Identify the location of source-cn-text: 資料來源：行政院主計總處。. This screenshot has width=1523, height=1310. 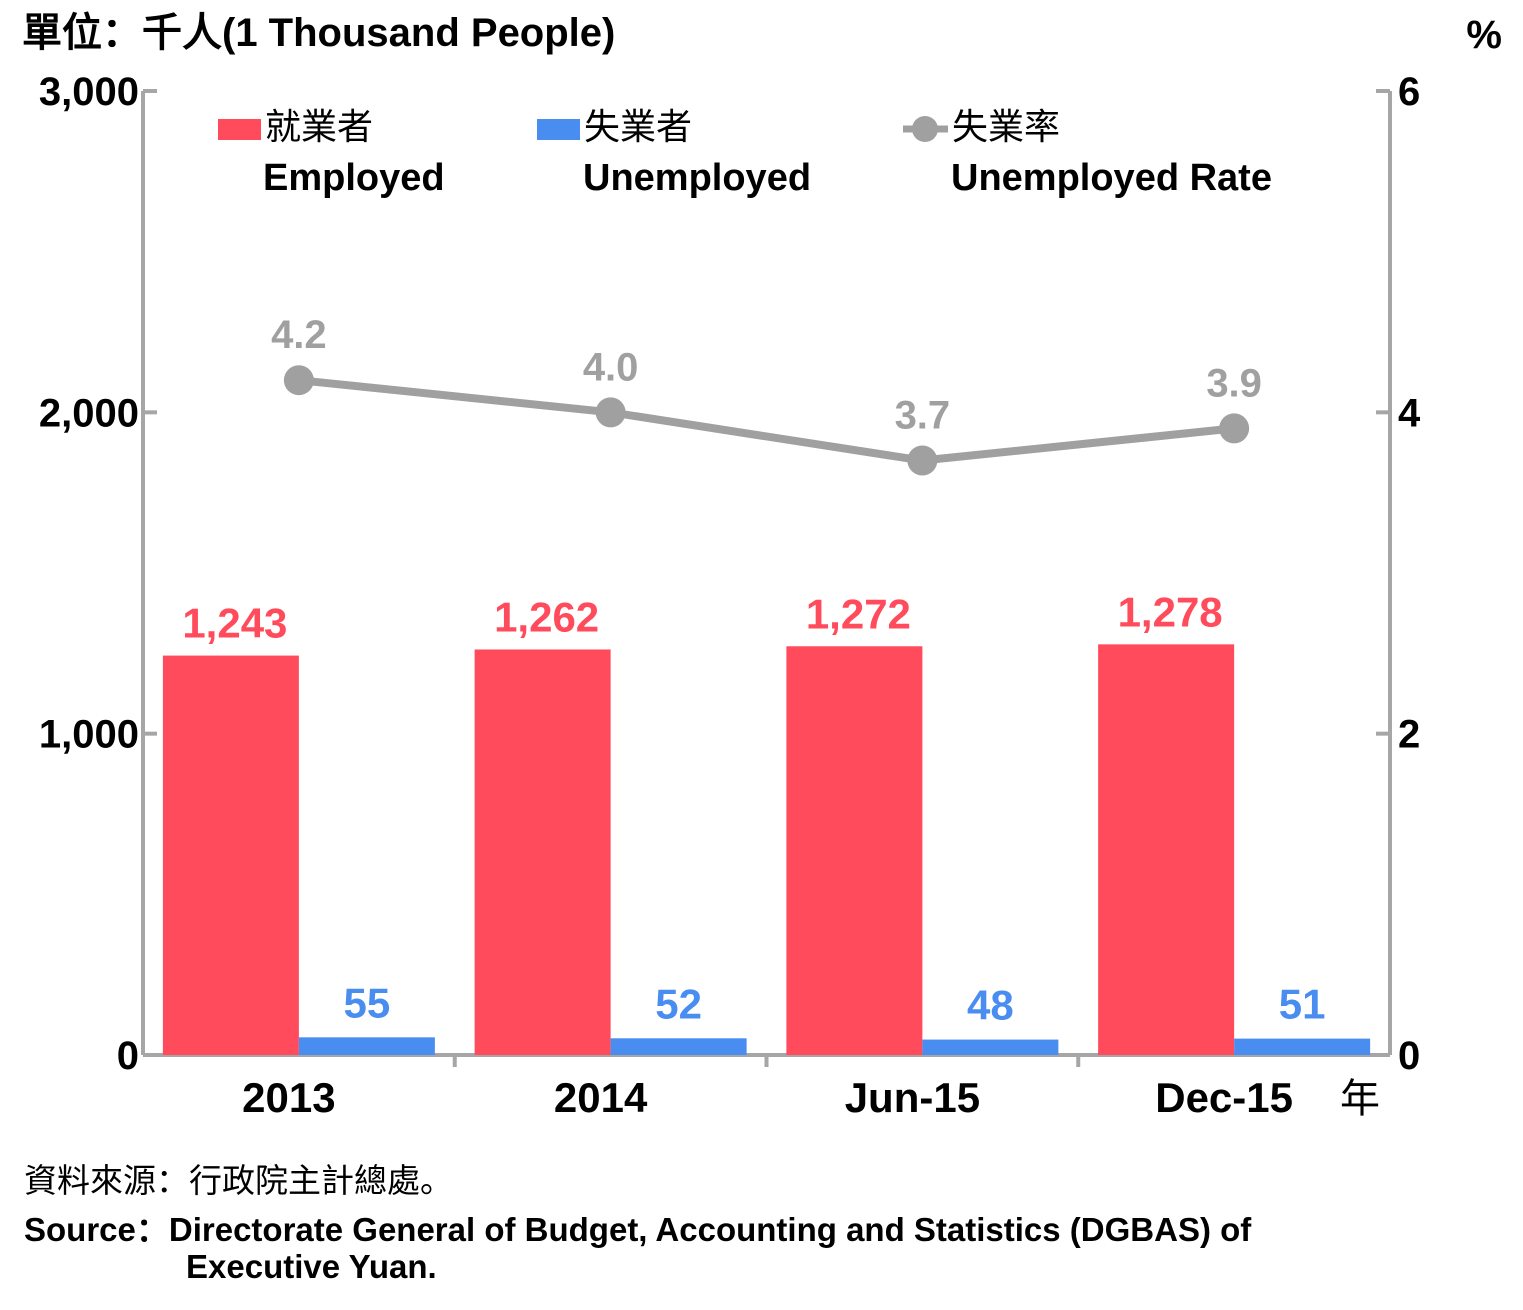
(238, 1180).